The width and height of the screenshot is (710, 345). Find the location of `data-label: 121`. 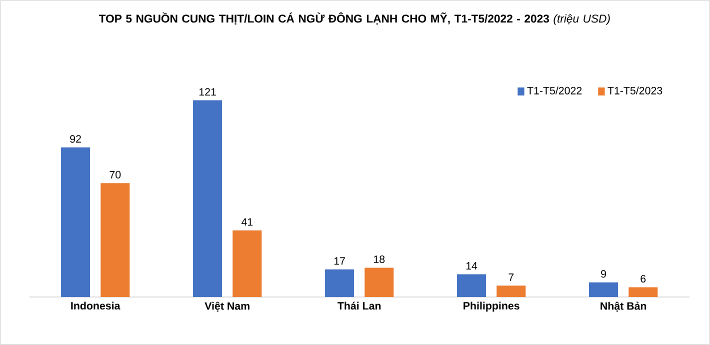

data-label: 121 is located at coordinates (207, 92).